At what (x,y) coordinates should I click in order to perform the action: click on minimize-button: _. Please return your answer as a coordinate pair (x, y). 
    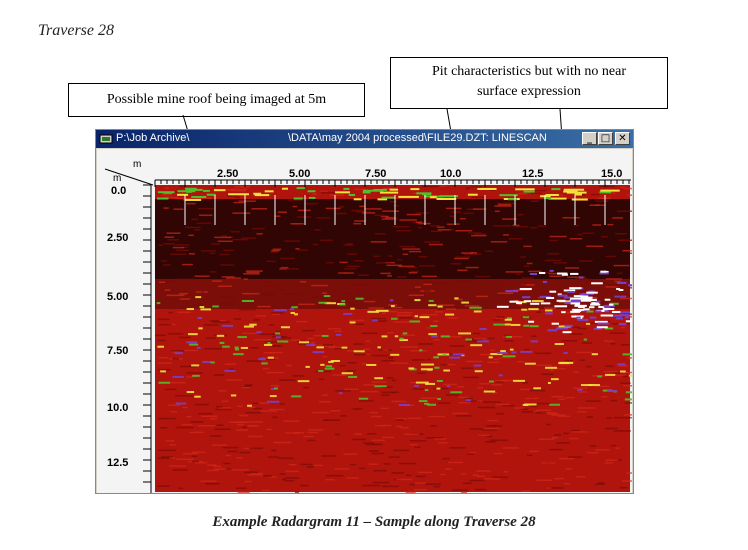
    Looking at the image, I should click on (589, 138).